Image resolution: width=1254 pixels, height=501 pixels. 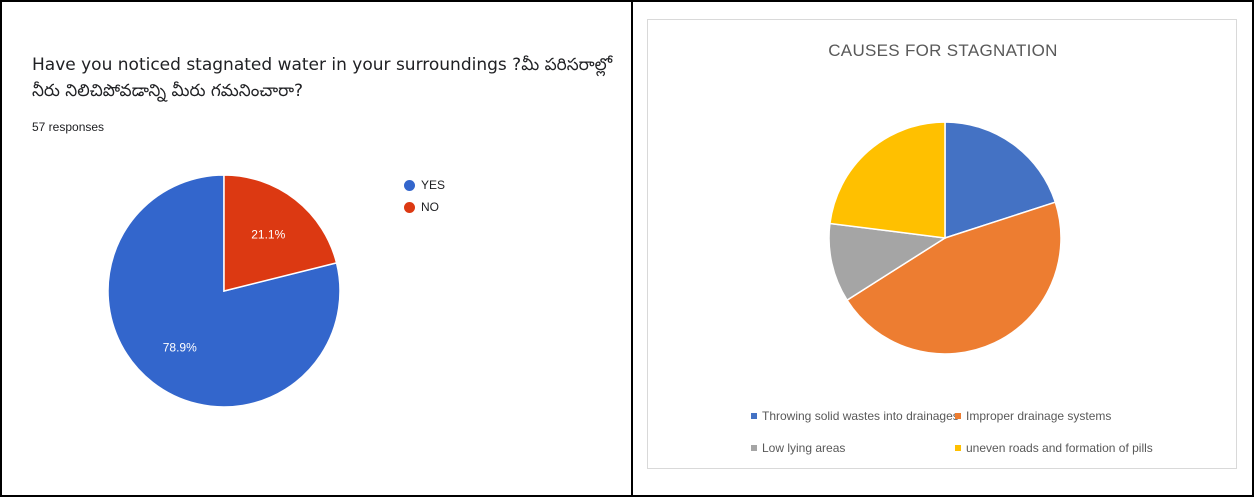 I want to click on yes-no-pie-chart: 78.9% 21.1%, so click(x=224, y=291).